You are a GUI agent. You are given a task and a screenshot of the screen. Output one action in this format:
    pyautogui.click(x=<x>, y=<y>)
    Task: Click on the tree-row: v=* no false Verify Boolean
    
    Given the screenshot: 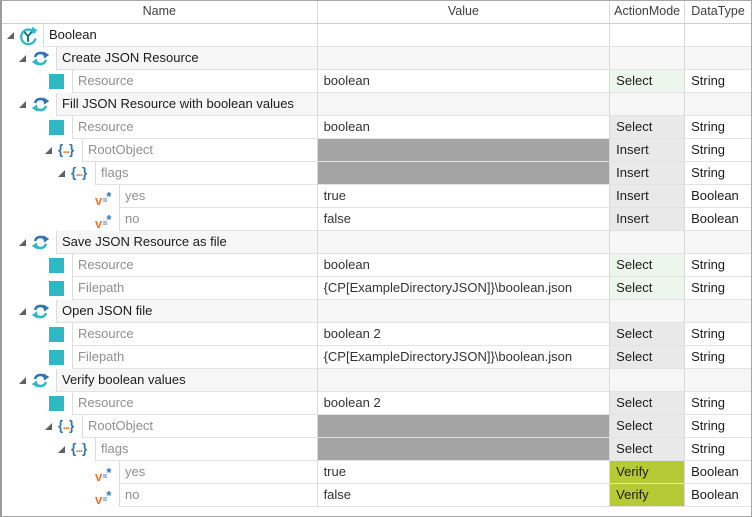 What is the action you would take?
    pyautogui.click(x=376, y=495)
    